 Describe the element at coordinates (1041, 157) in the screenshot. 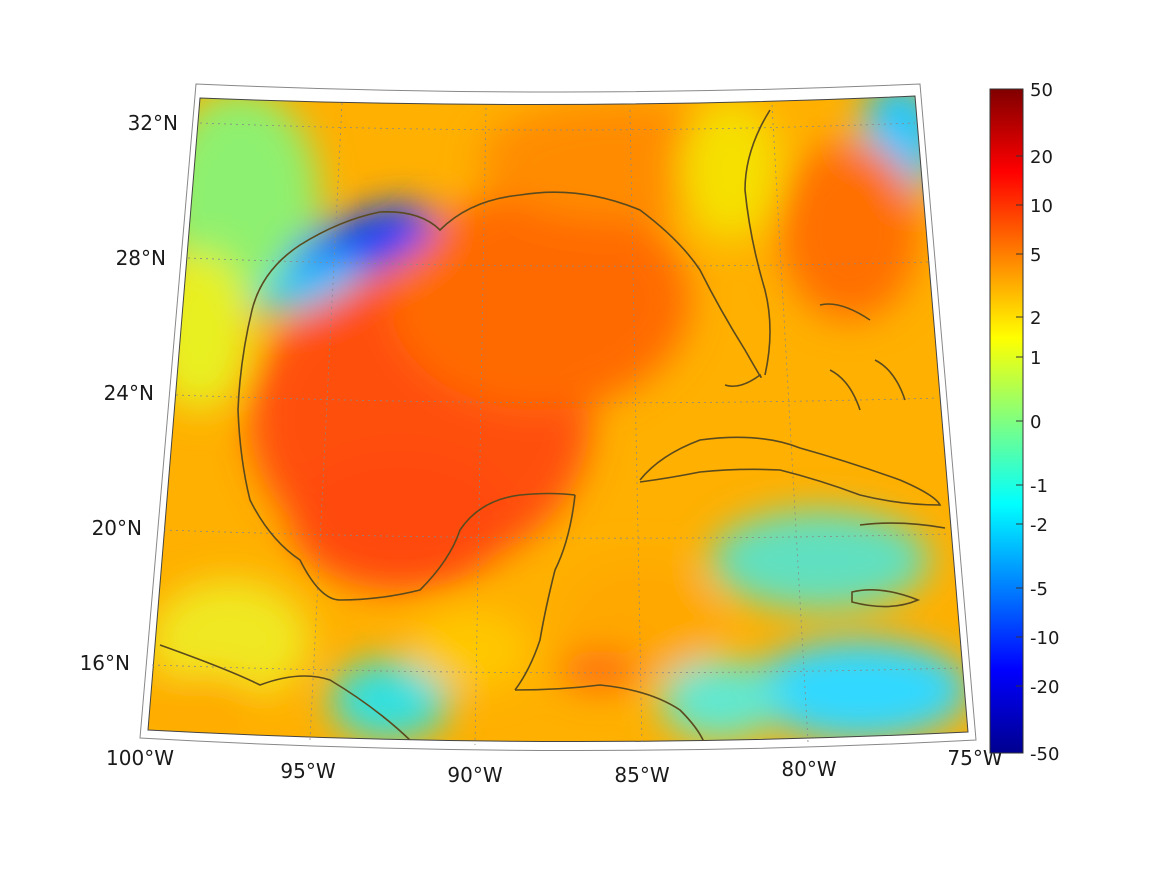

I see `colorbar-tick-label: 20` at that location.